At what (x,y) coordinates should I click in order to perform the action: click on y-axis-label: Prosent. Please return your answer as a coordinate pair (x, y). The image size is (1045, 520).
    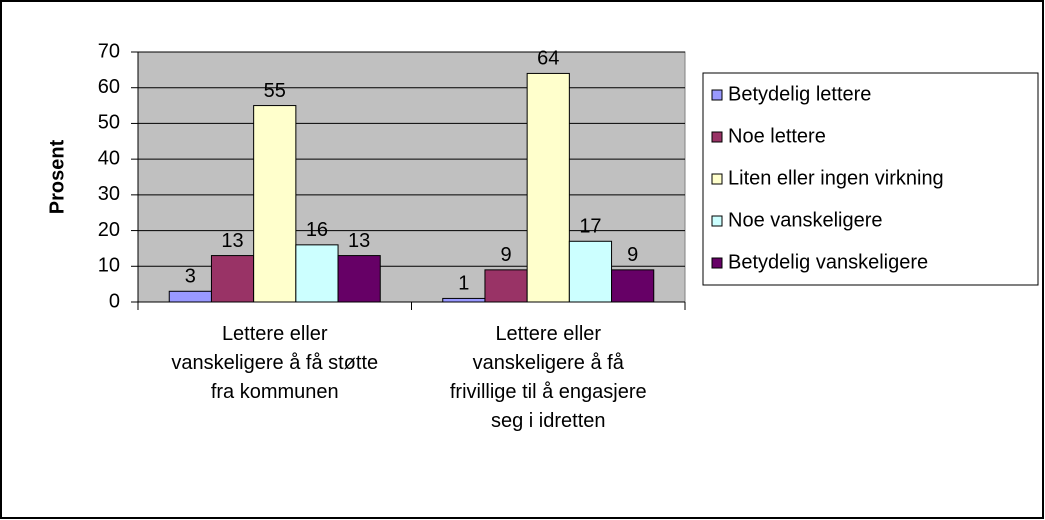
    Looking at the image, I should click on (57, 176).